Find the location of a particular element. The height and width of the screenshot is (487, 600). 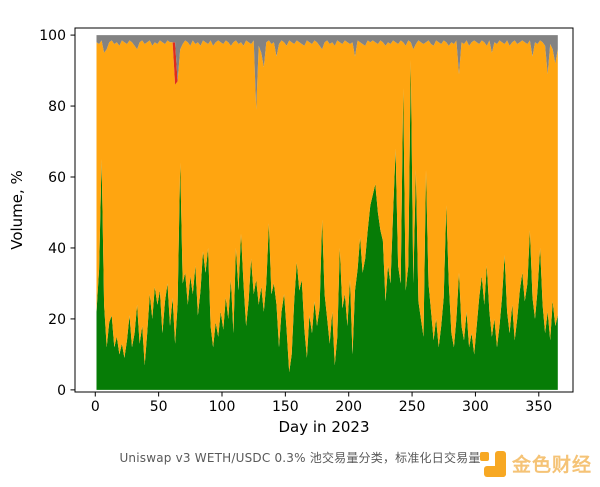

x-tick-label: 150 is located at coordinates (285, 407).